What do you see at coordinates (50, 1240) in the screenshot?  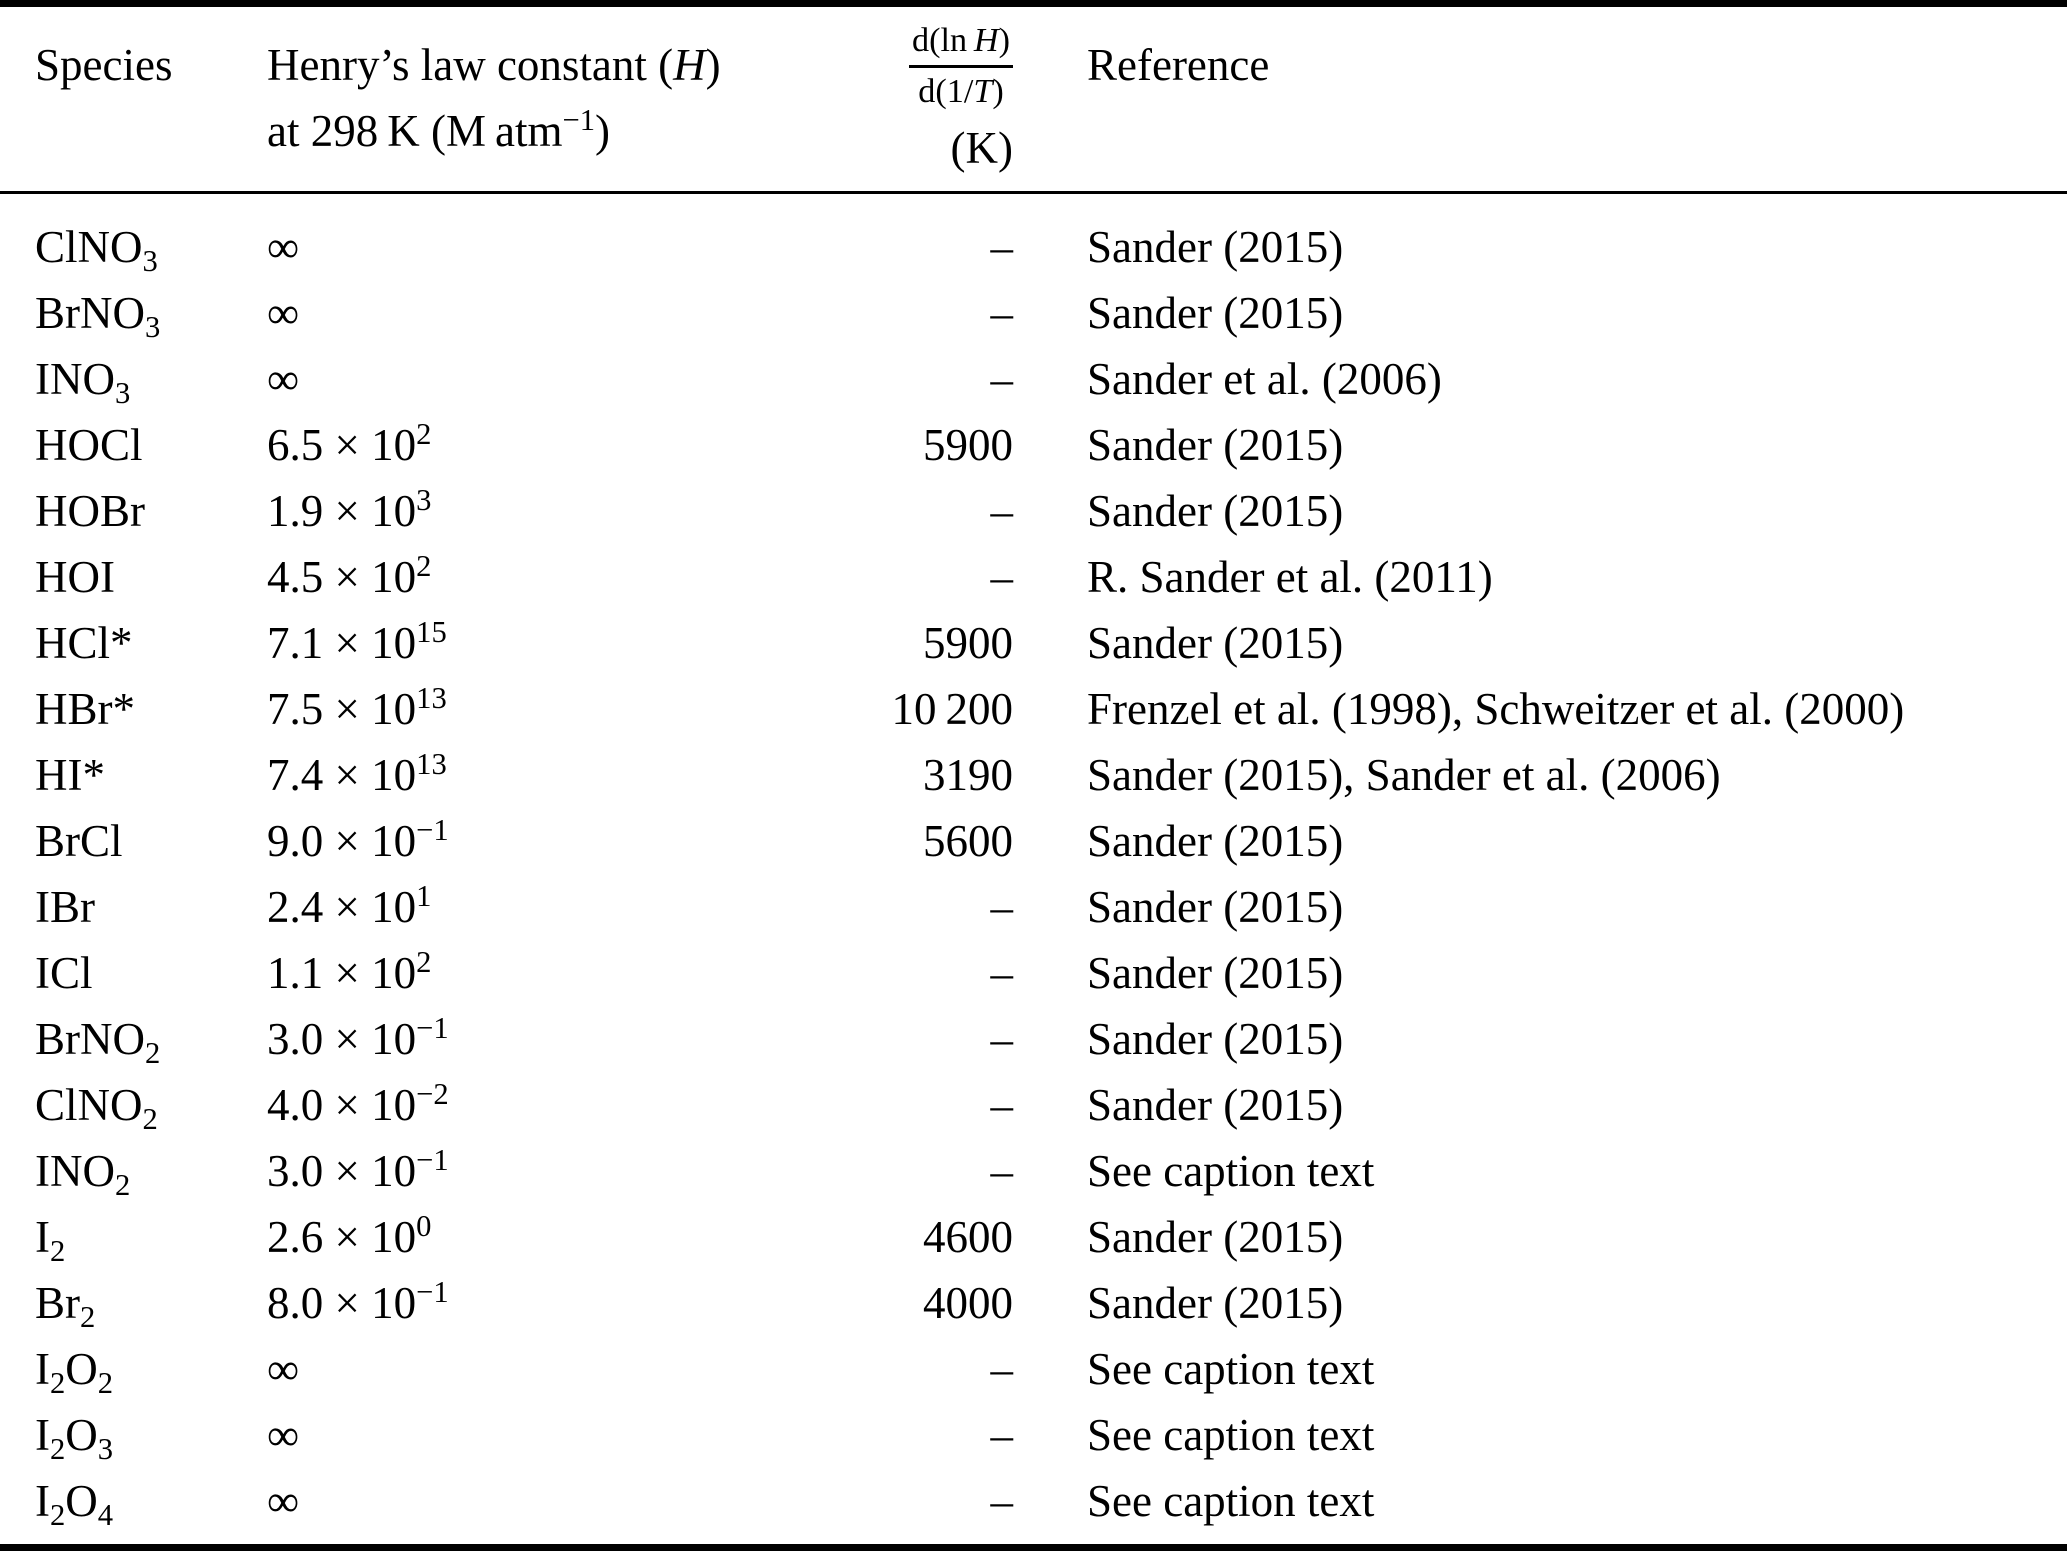 I see `species-cell: I2` at bounding box center [50, 1240].